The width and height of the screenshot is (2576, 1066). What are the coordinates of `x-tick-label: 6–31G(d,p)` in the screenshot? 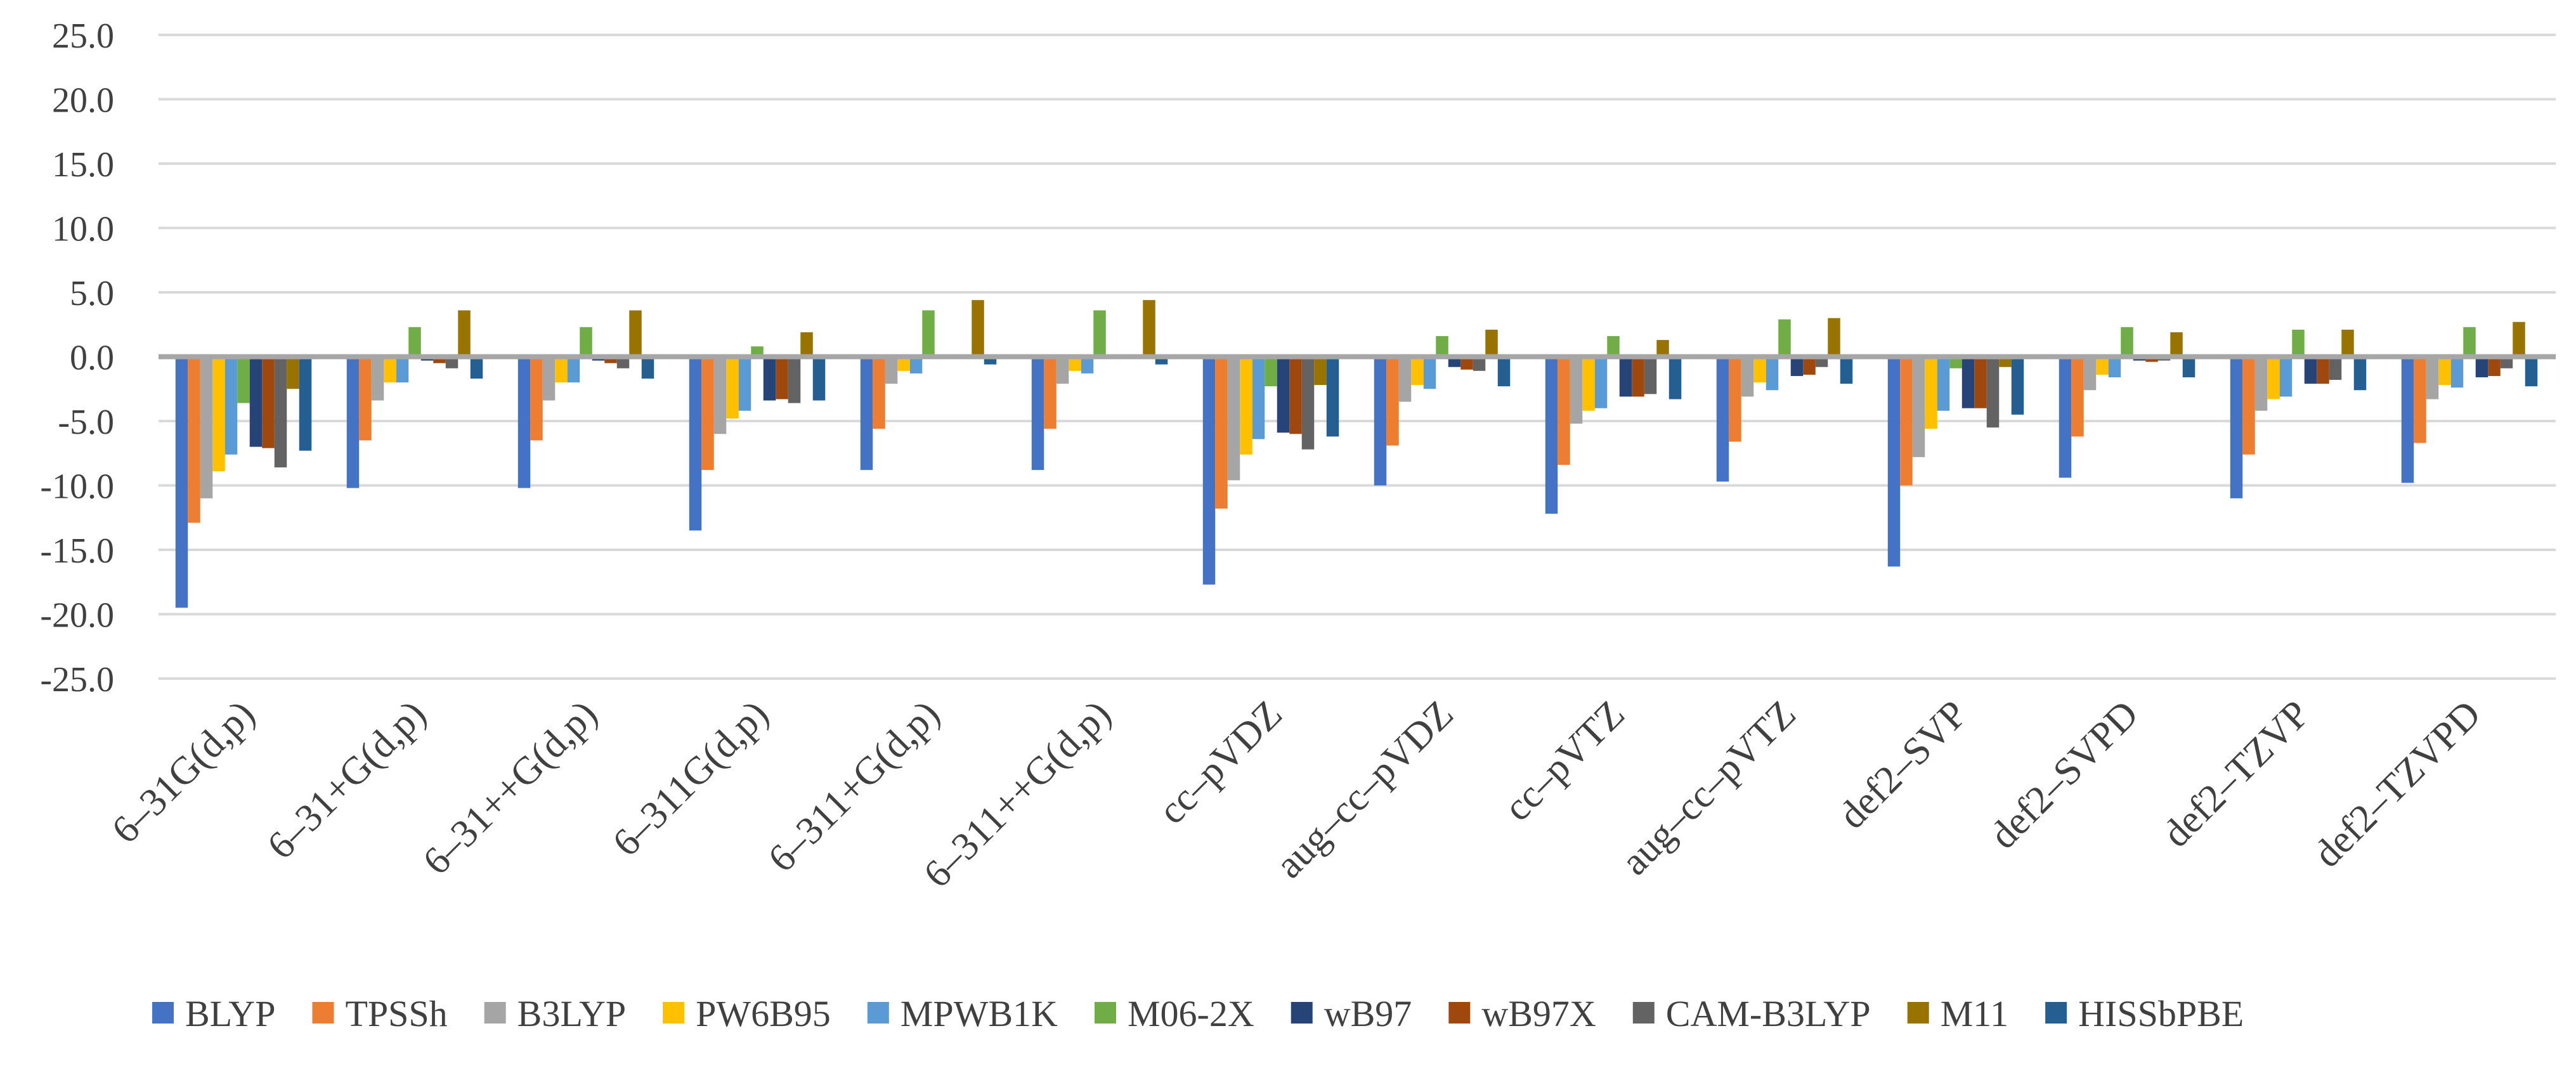 It's located at (183, 772).